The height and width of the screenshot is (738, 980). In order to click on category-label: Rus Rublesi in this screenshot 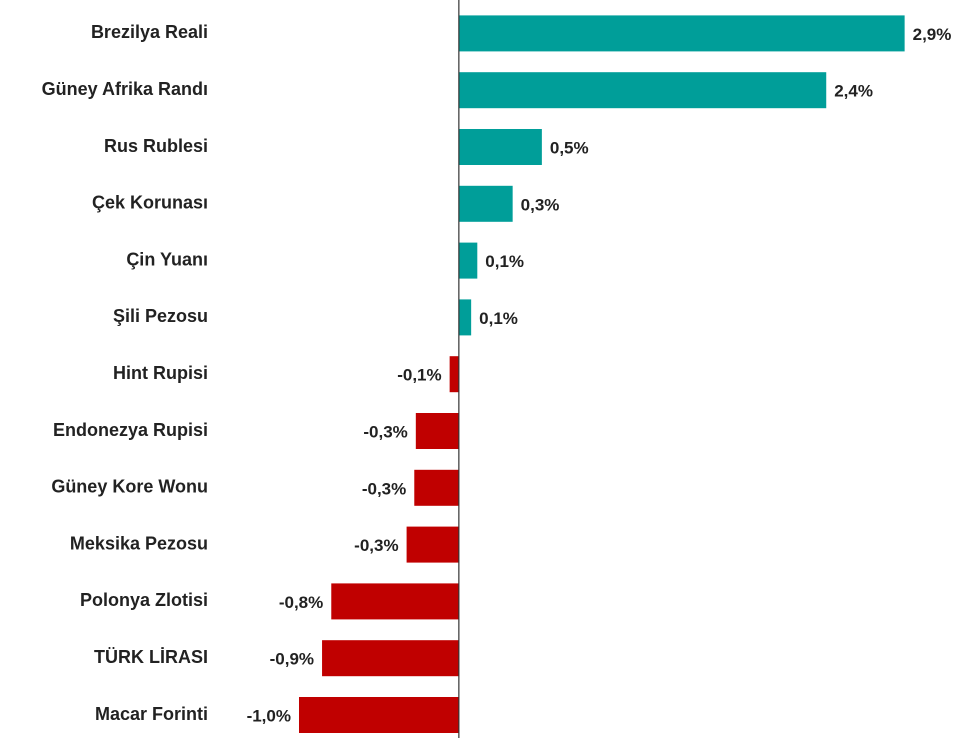, I will do `click(156, 146)`.